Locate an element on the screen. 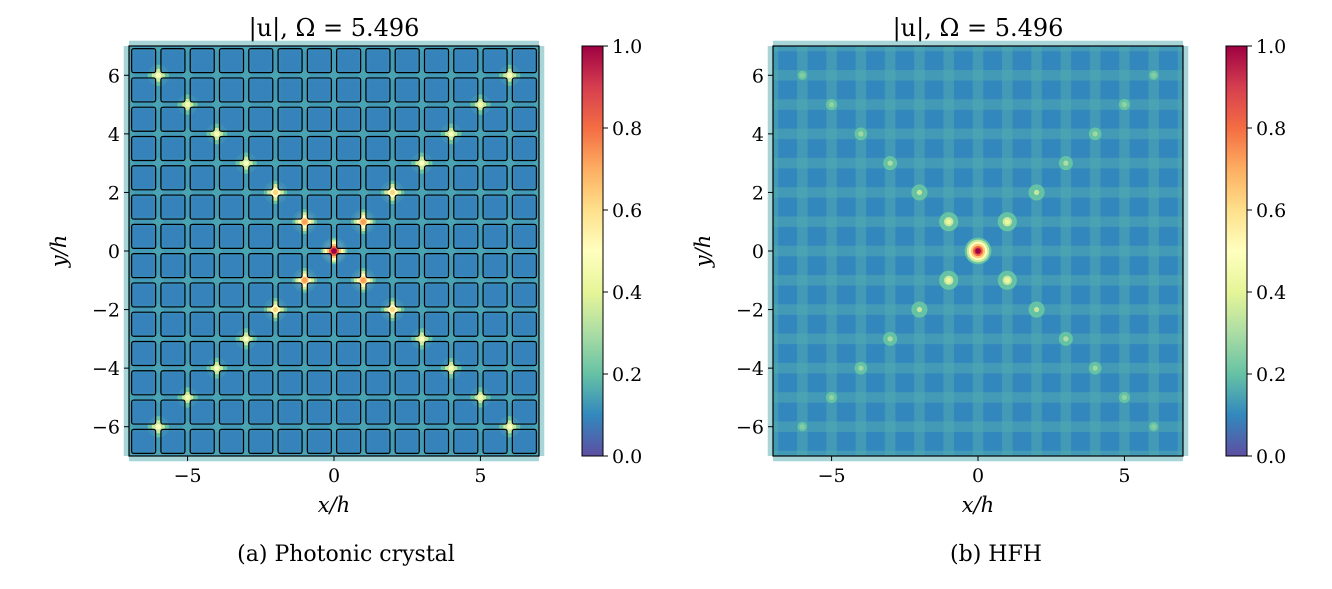 The width and height of the screenshot is (1332, 589). panel-a-colorbar-ticks: 0.0 0.2 0.4 0.6 0.8 1.0 is located at coordinates (622, 252).